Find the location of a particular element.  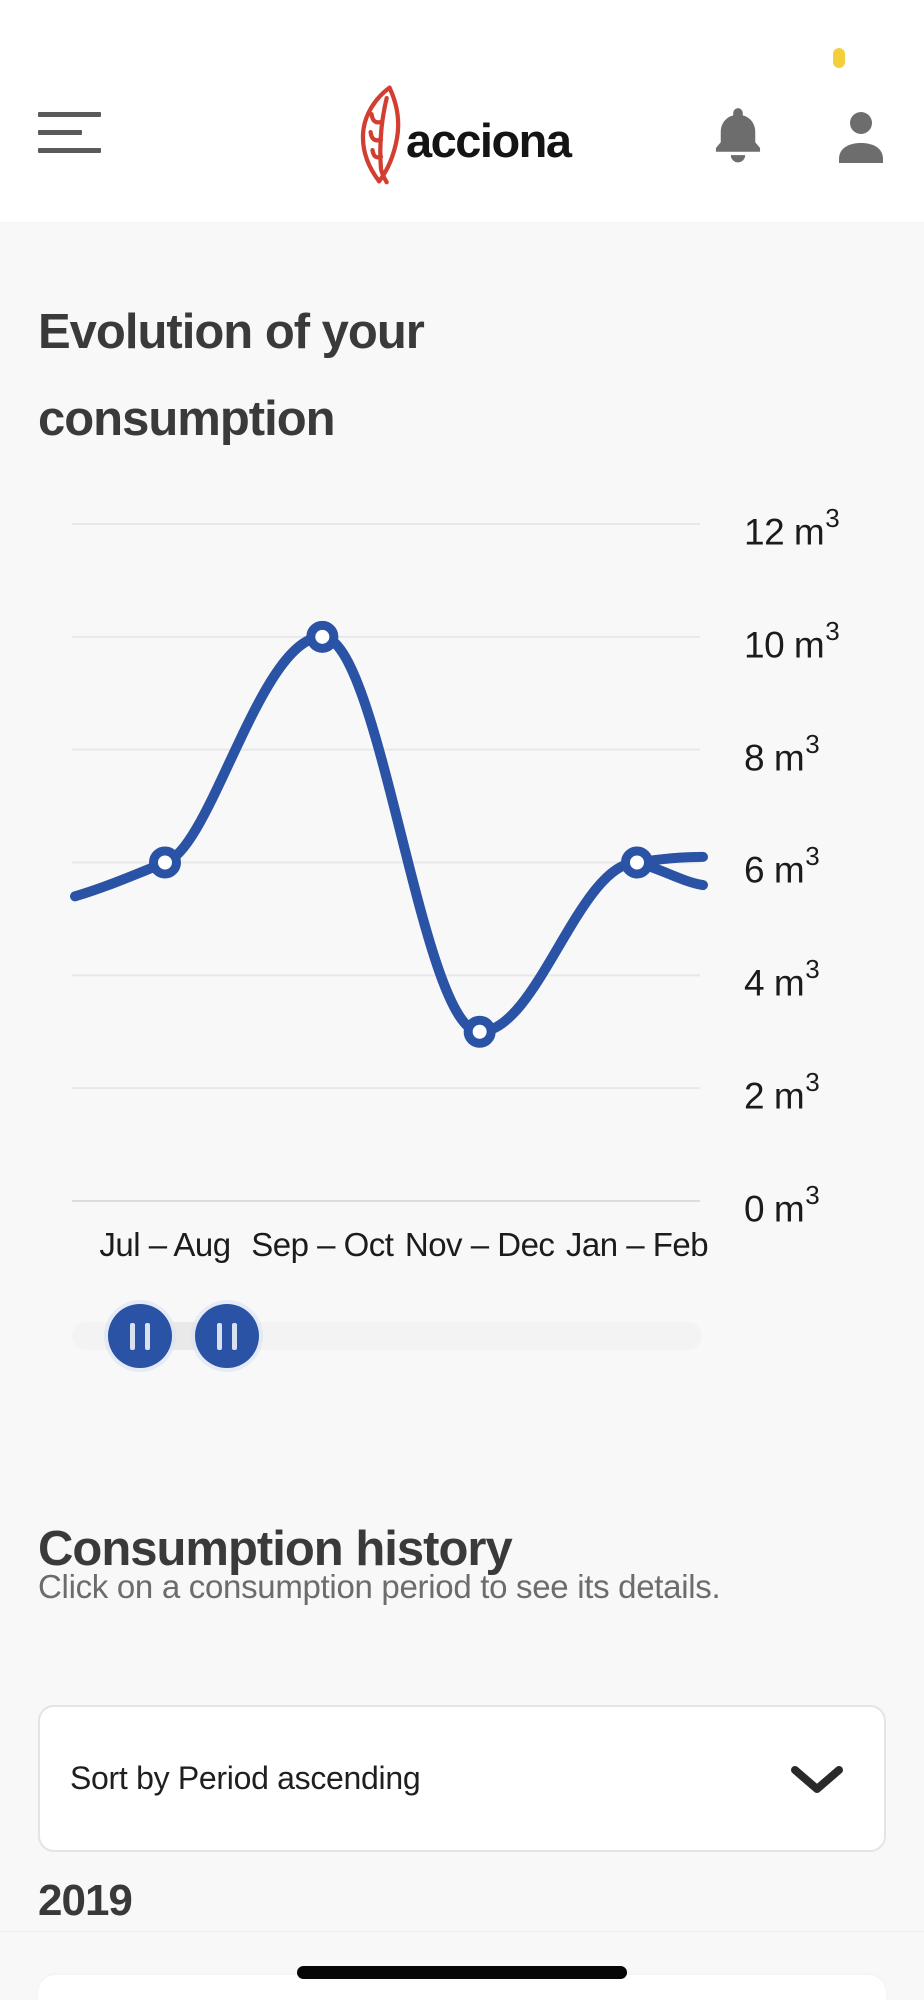

y-axis-tick-label: 10 m3 is located at coordinates (792, 640).